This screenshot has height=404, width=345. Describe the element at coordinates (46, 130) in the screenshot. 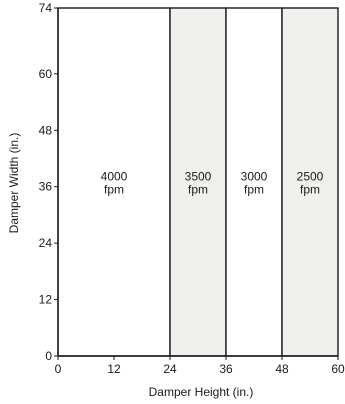

I see `y-tick-label-4: 48` at that location.